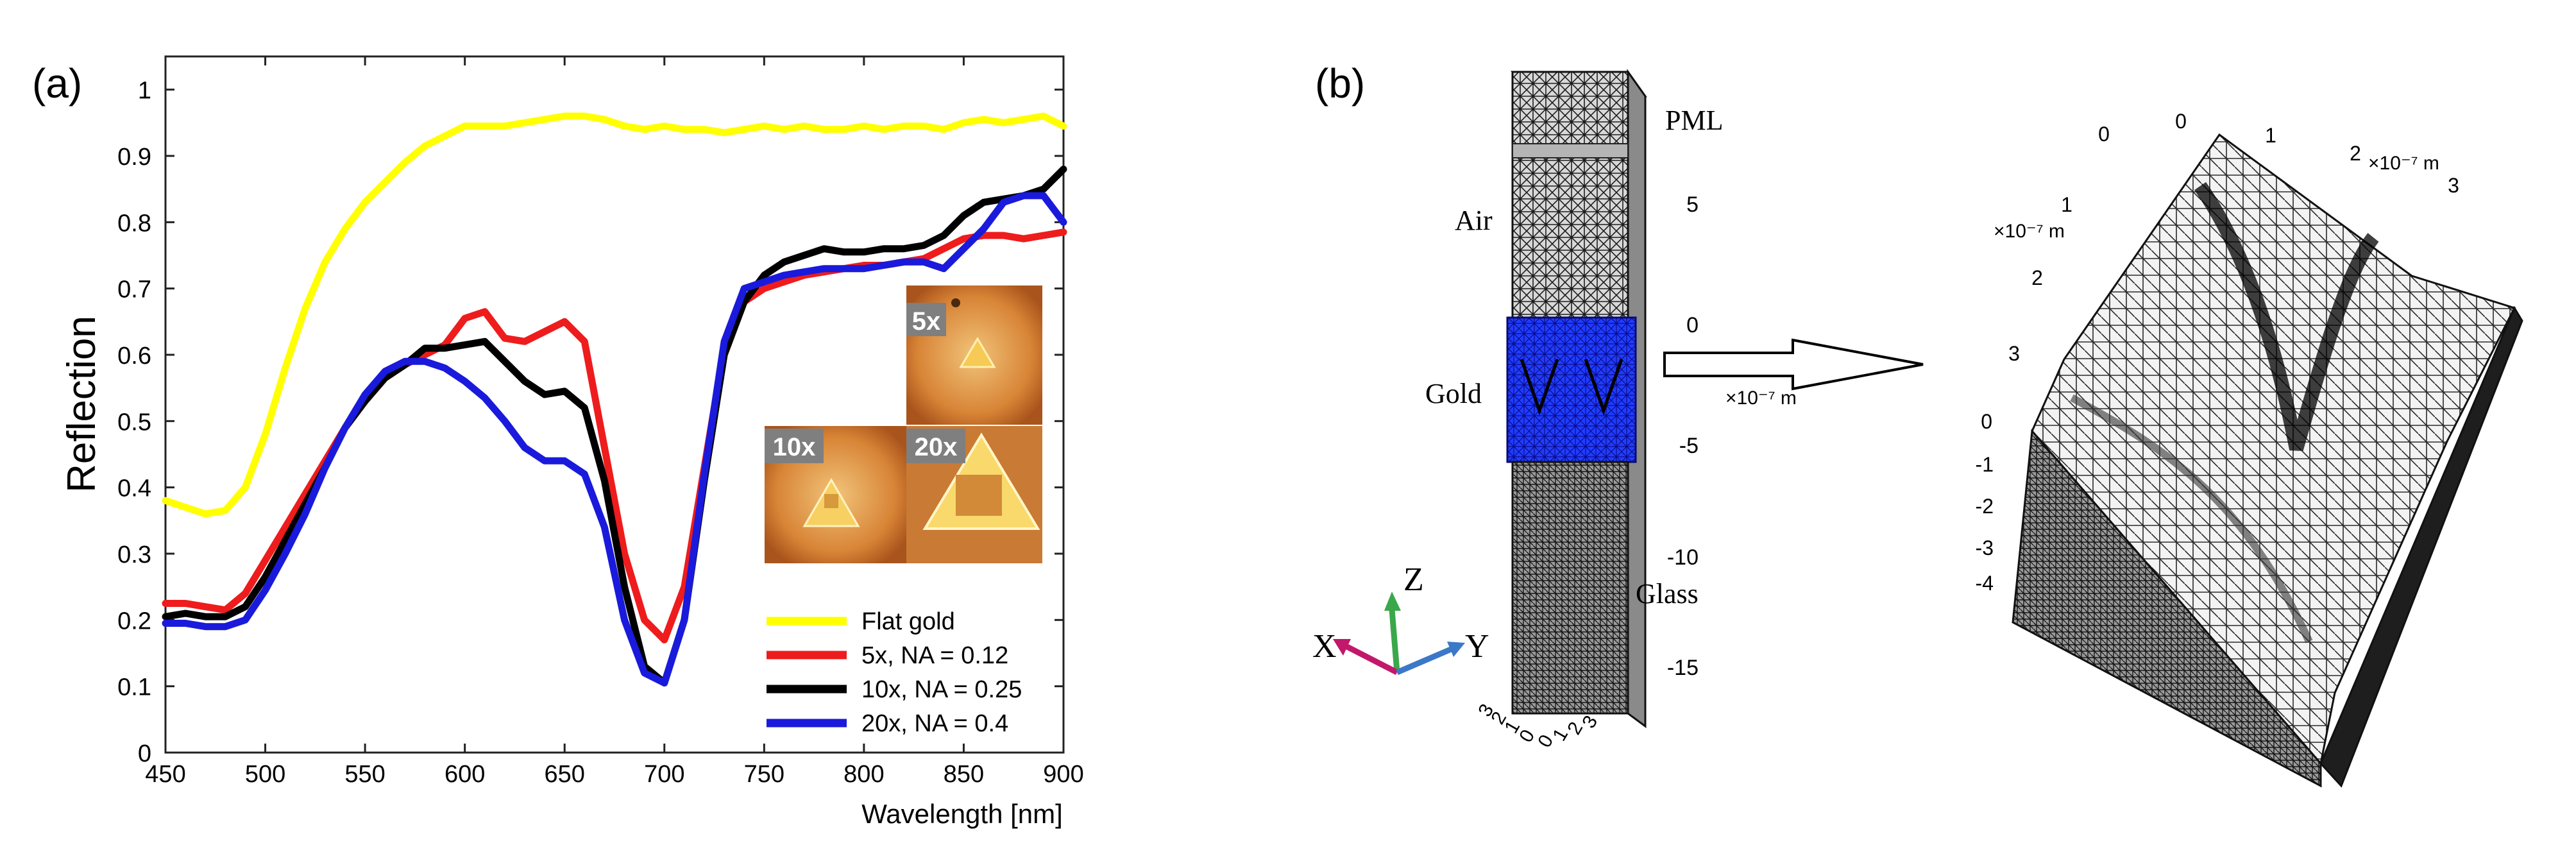  Describe the element at coordinates (977, 352) in the screenshot. I see `triangle-5x` at that location.